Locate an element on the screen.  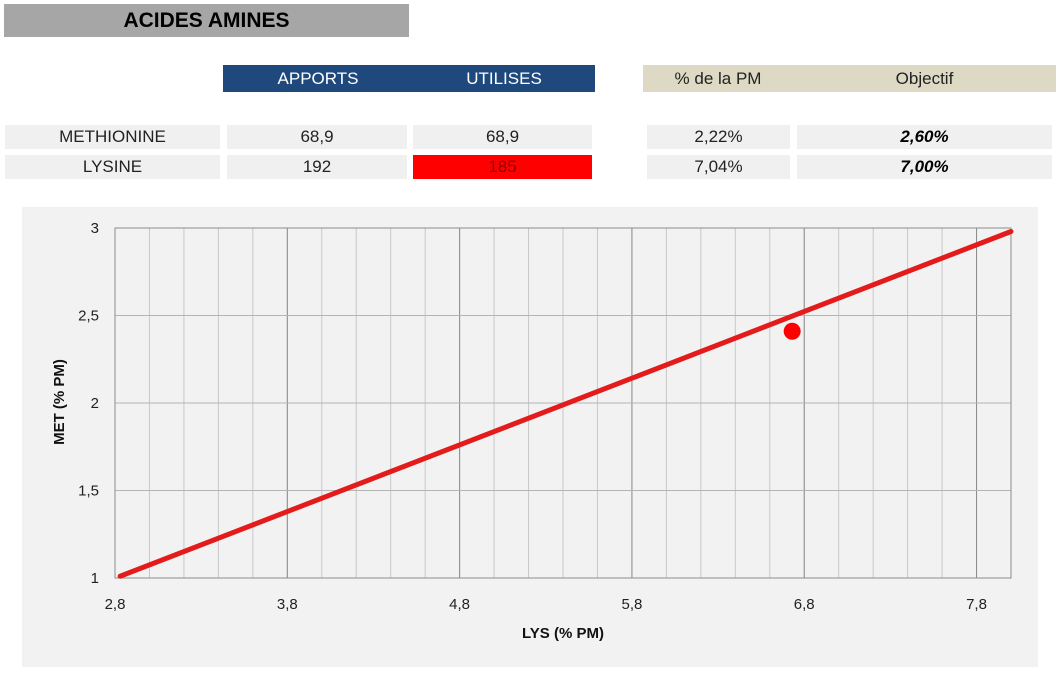
header-pct-pm: % de la PM is located at coordinates (718, 78).